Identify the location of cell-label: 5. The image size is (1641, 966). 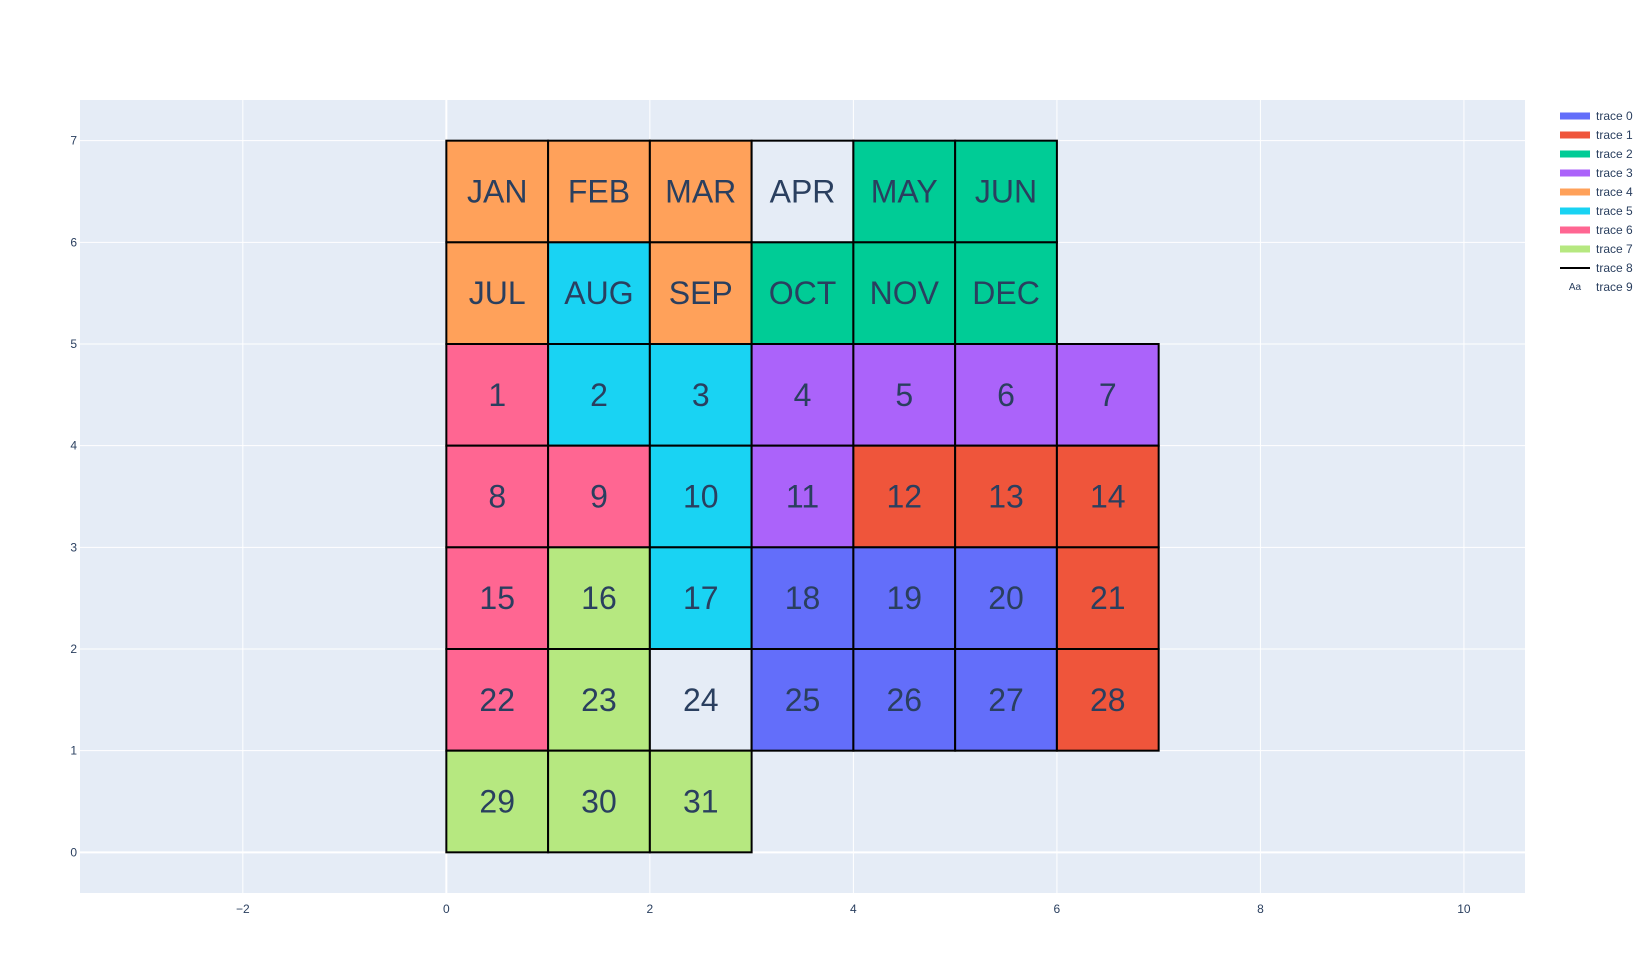
(904, 395).